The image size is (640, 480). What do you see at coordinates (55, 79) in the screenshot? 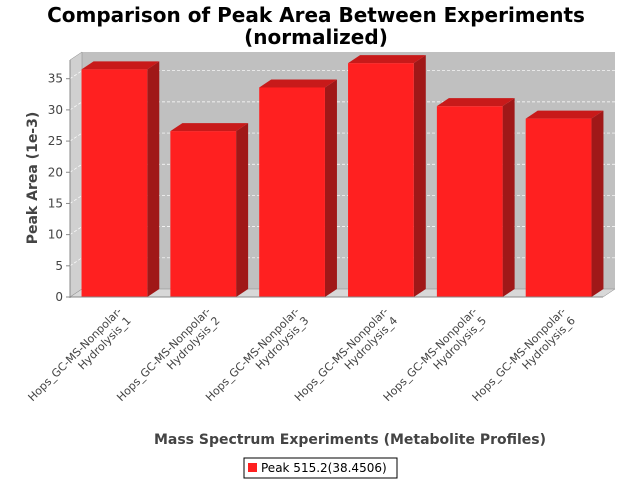
I see `y-tick-label: 35` at bounding box center [55, 79].